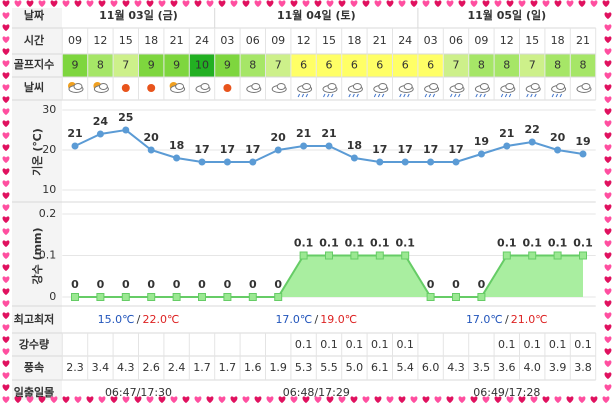  What do you see at coordinates (34, 367) in the screenshot?
I see `row-label: 풍속` at bounding box center [34, 367].